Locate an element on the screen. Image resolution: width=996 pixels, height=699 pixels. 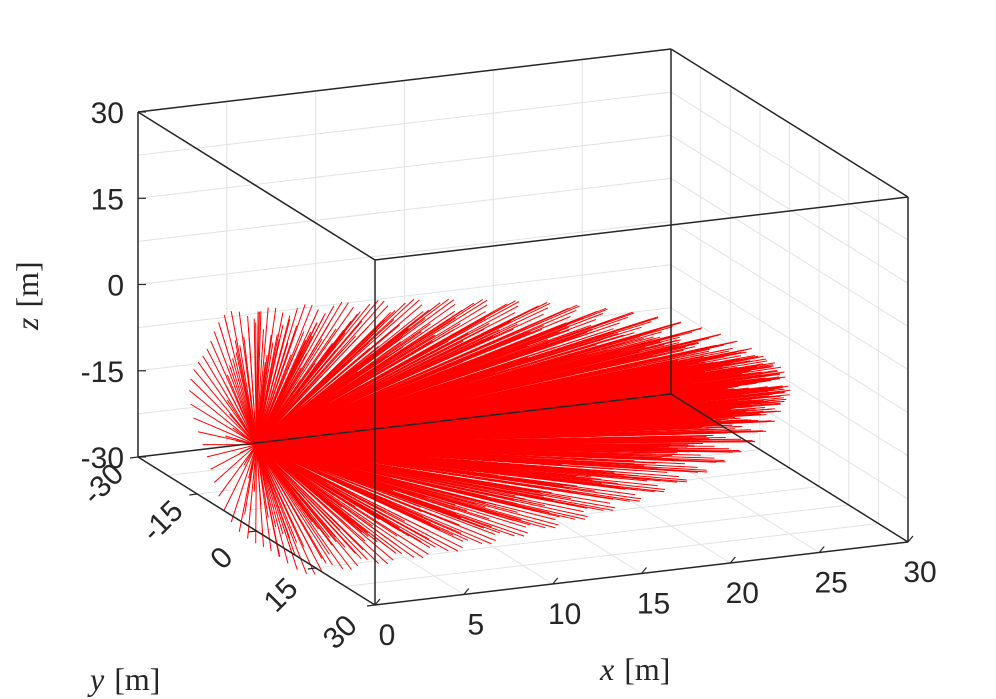
z-tick-label: 0 is located at coordinates (115, 286).